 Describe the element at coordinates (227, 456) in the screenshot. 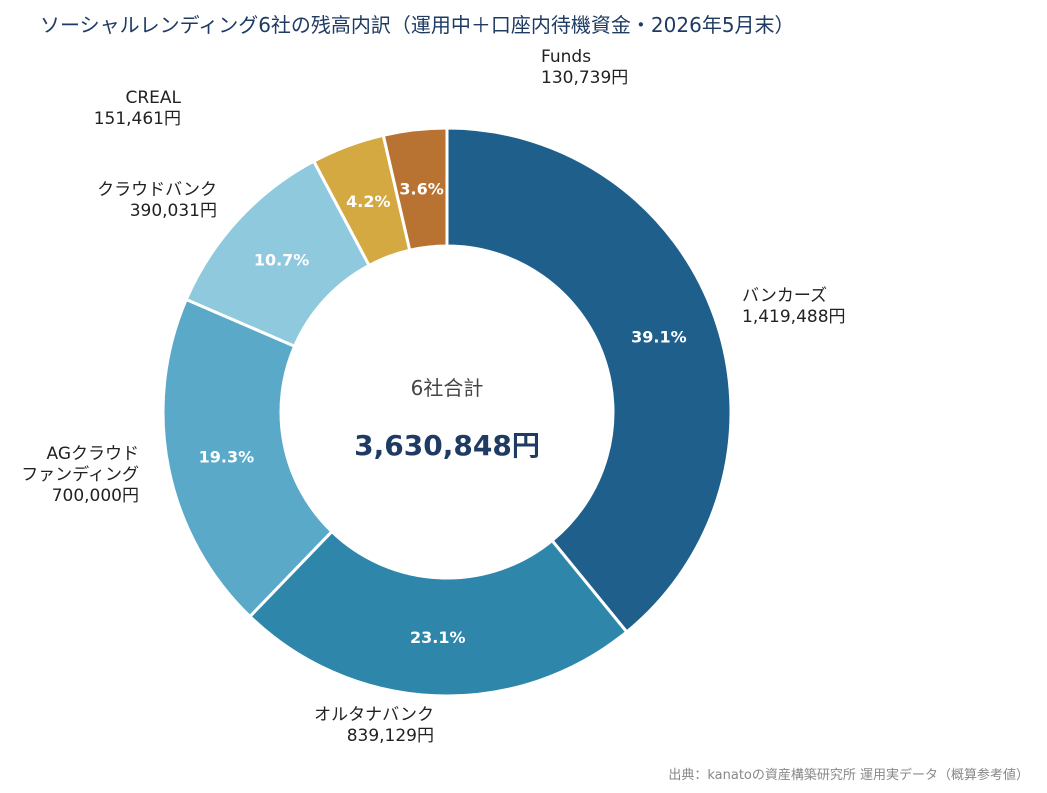

I see `slice-percent-label: 19.3%` at that location.